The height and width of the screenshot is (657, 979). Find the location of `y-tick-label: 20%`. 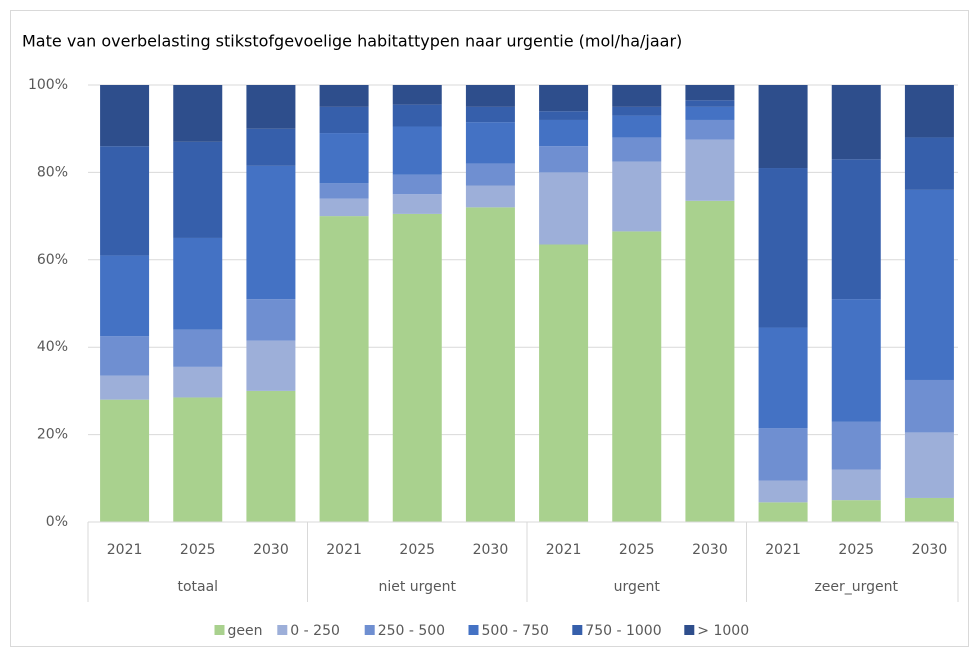

y-tick-label: 20% is located at coordinates (52, 435).